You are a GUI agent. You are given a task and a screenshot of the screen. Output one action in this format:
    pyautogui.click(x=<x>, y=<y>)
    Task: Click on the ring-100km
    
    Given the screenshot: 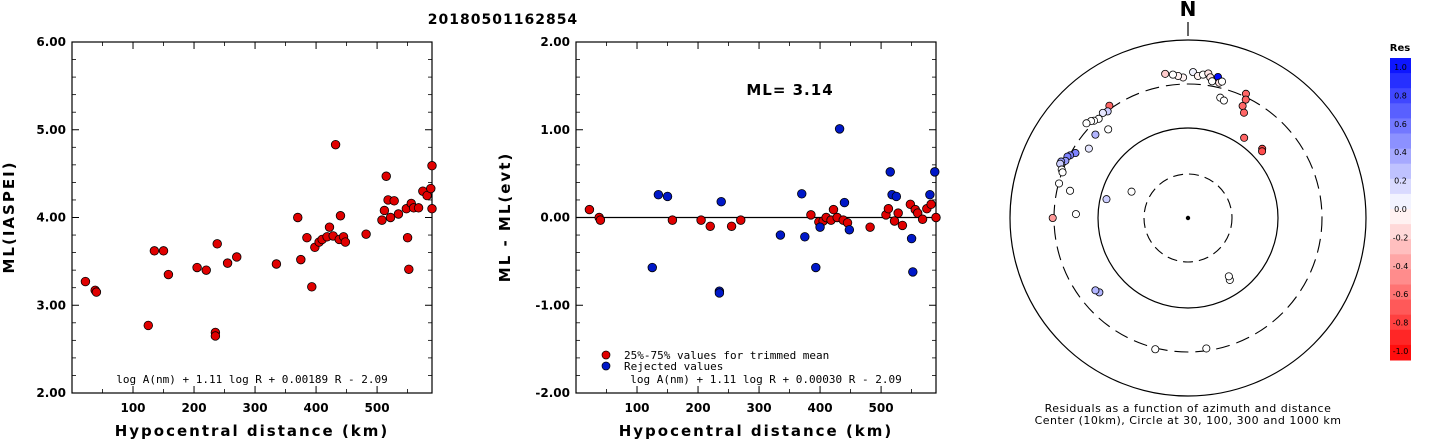 What is the action you would take?
    pyautogui.click(x=1188, y=218)
    